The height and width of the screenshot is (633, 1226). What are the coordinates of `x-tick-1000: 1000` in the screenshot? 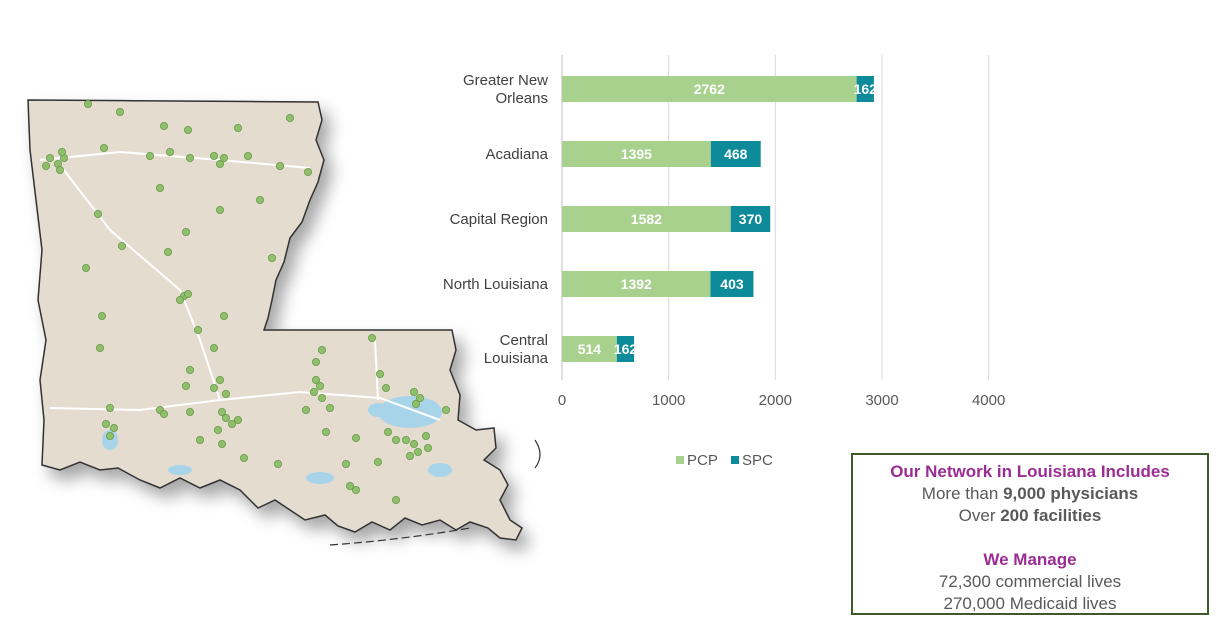 It's located at (668, 400).